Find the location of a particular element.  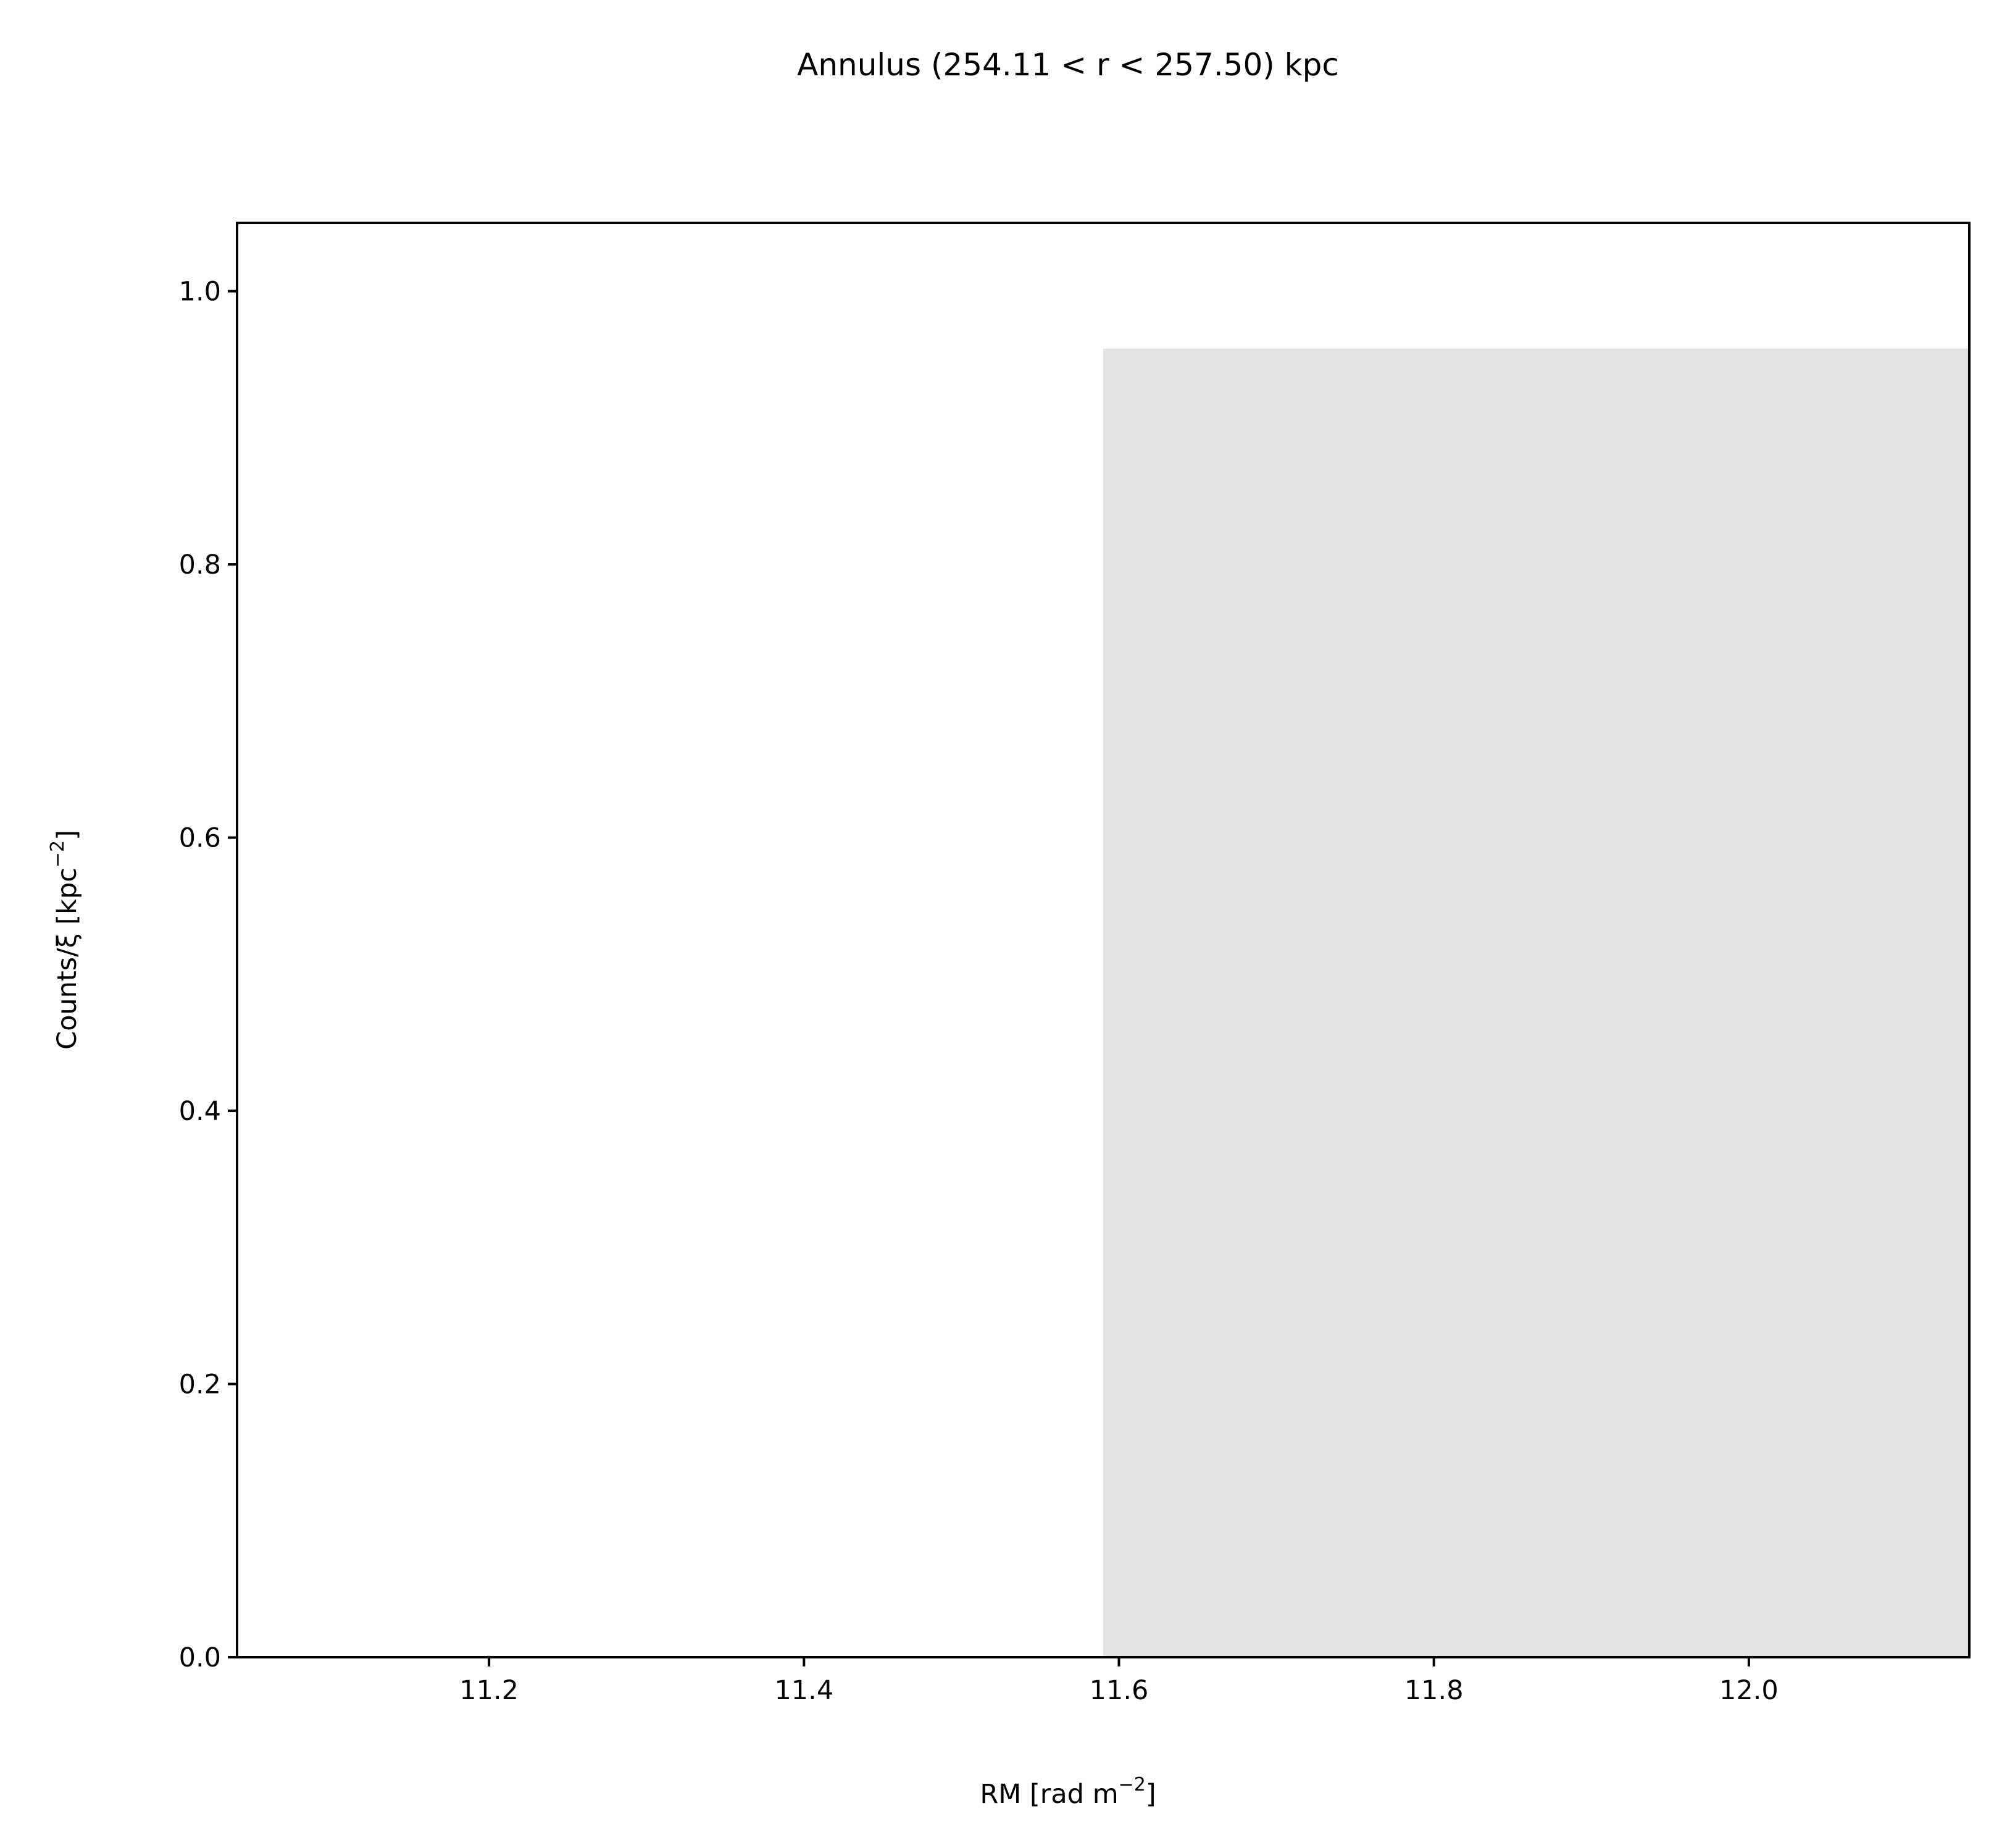

x-axis-ticks: 11.2 11.4 11.6 11.8 12.0 is located at coordinates (1119, 1682).